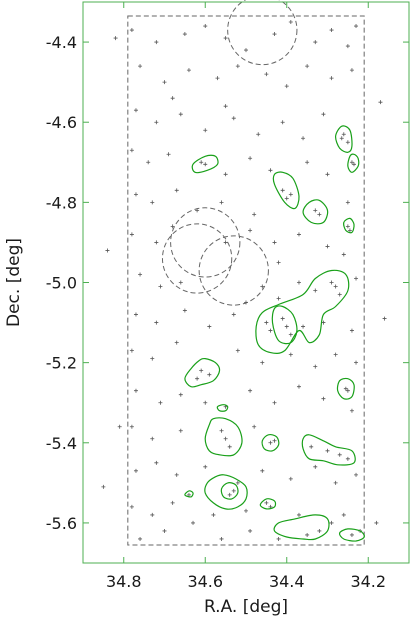  What do you see at coordinates (61, 202) in the screenshot?
I see `y-tick-label-3: -4.8` at bounding box center [61, 202].